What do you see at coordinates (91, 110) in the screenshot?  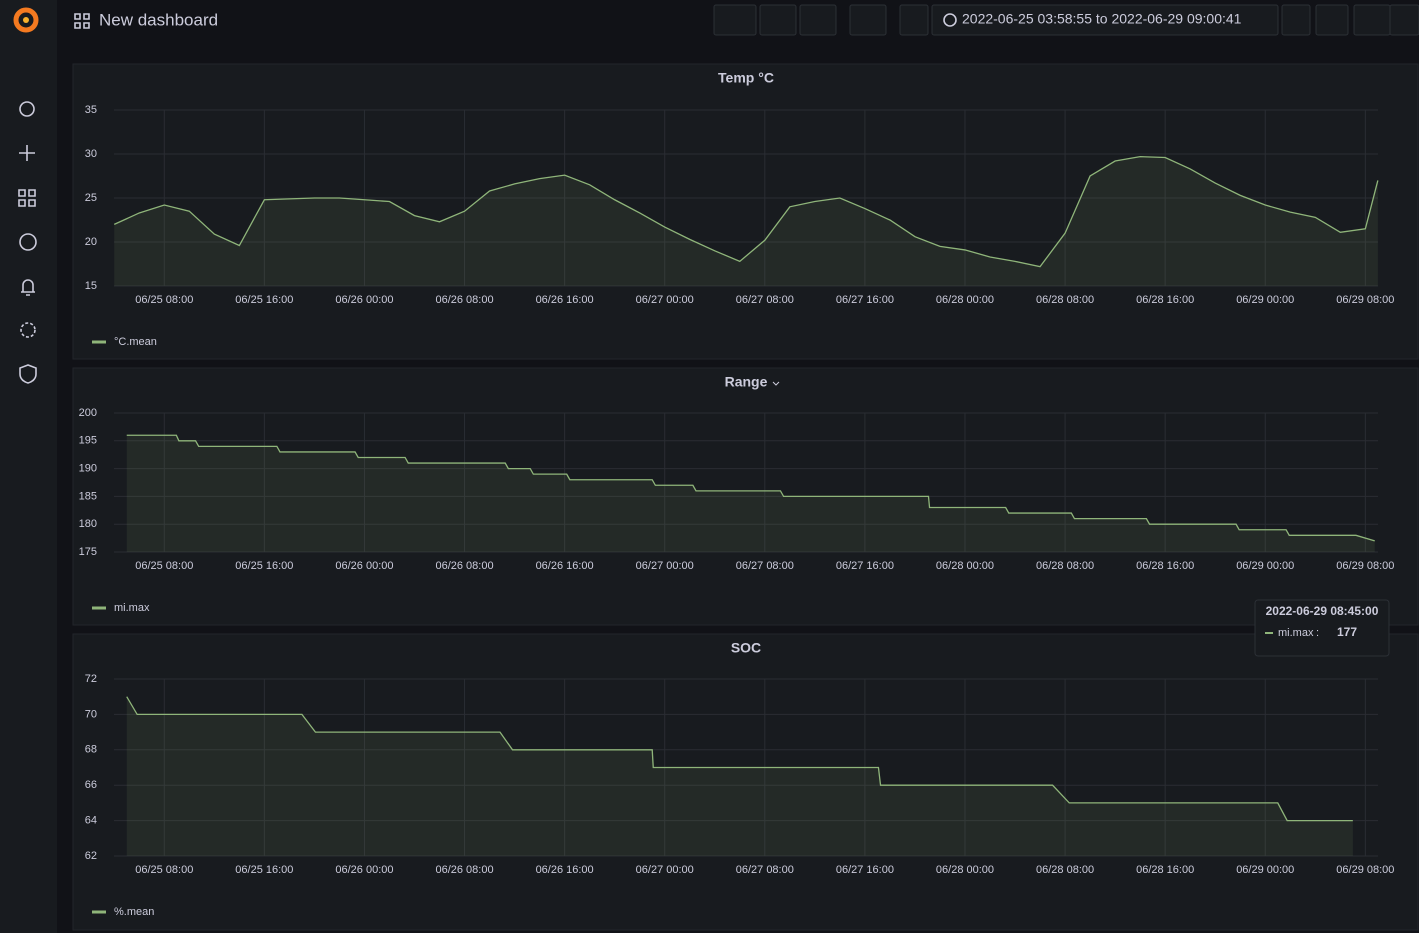 I see `y-tick-label: 35` at bounding box center [91, 110].